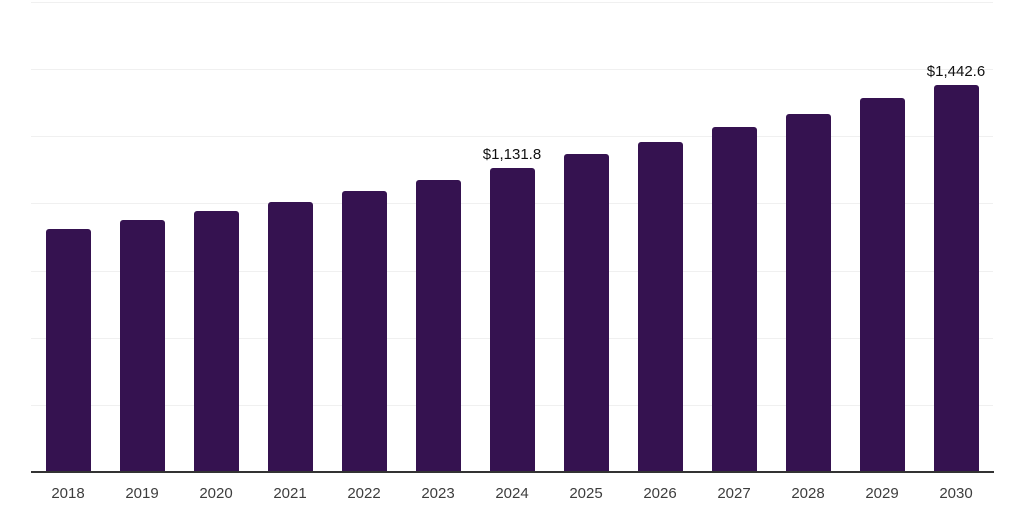 The width and height of the screenshot is (1024, 512). Describe the element at coordinates (586, 493) in the screenshot. I see `x-tick-2025: 2025` at that location.